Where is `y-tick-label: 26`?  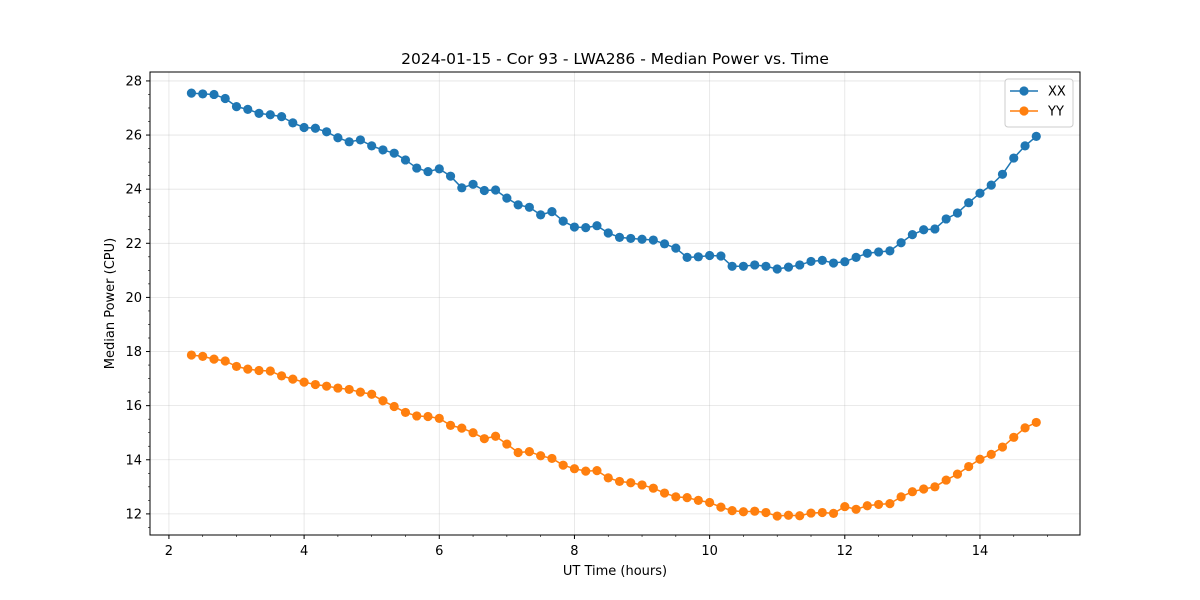 y-tick-label: 26 is located at coordinates (133, 136).